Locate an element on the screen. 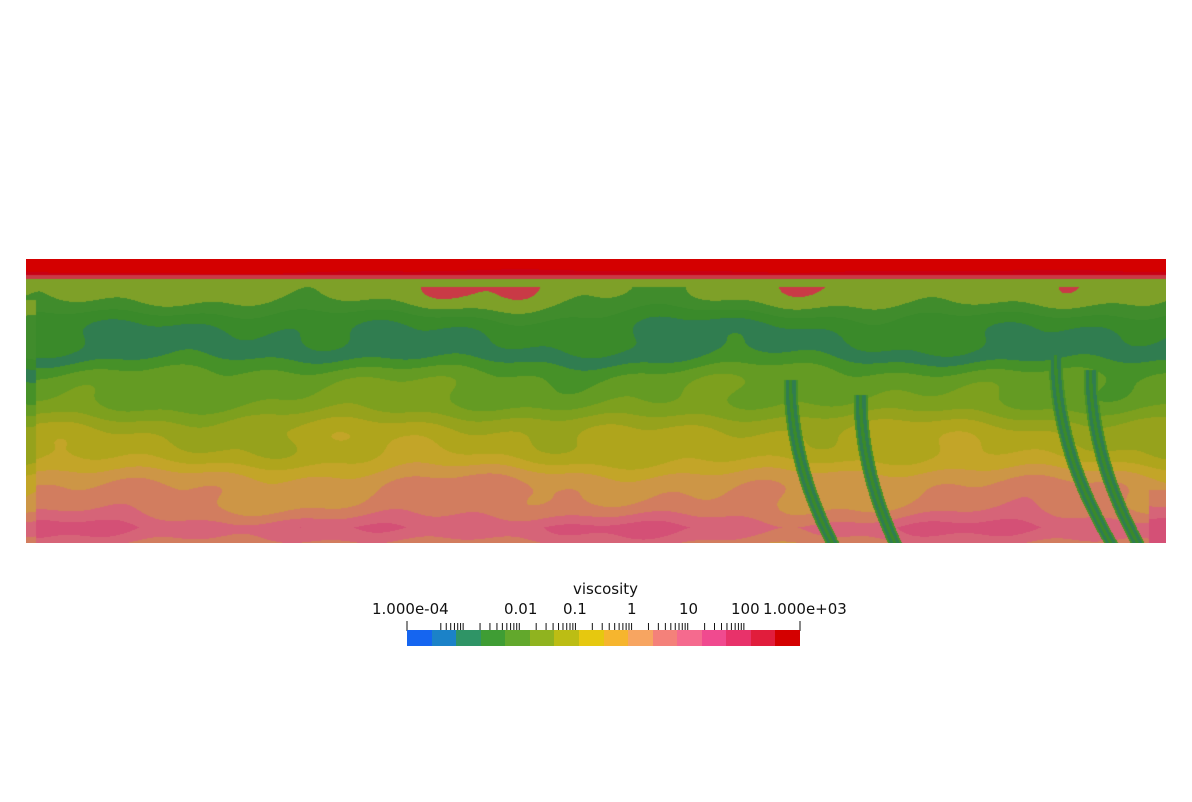  colorbar-tick-label: 0.1 is located at coordinates (575, 609).